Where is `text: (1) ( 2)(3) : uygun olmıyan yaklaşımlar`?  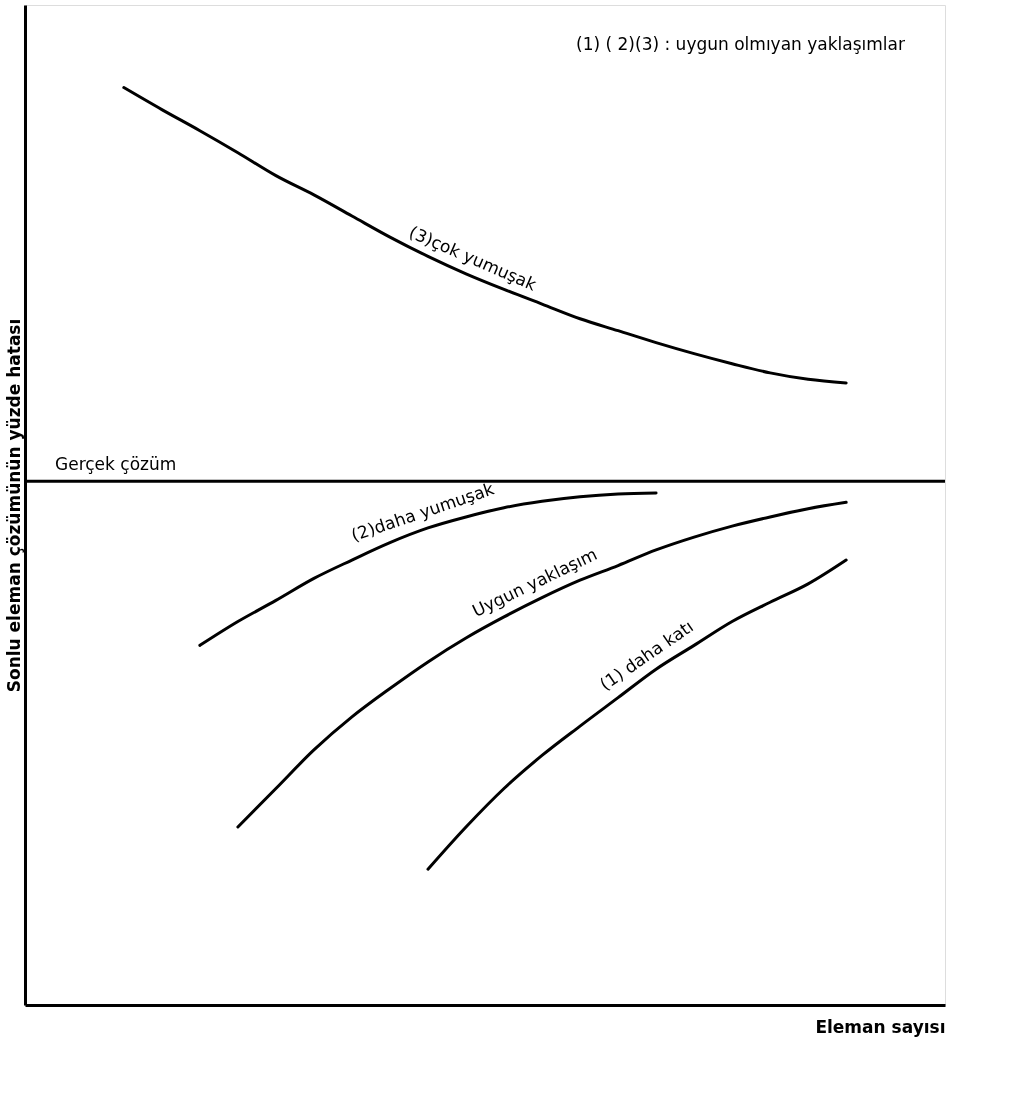 text: (1) ( 2)(3) : uygun olmıyan yaklaşımlar is located at coordinates (740, 44).